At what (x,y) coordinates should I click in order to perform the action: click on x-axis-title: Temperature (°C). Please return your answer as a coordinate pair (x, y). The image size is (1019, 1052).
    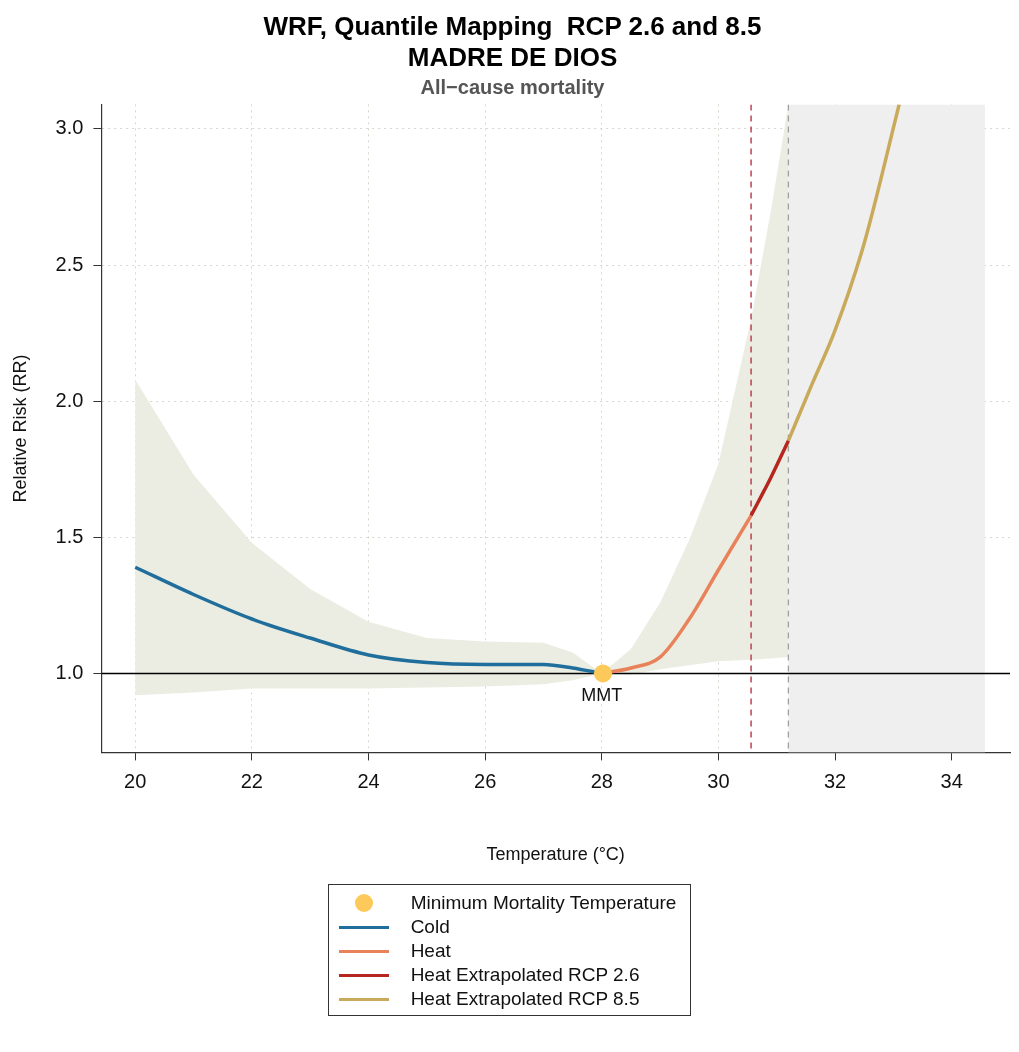
    Looking at the image, I should click on (555, 854).